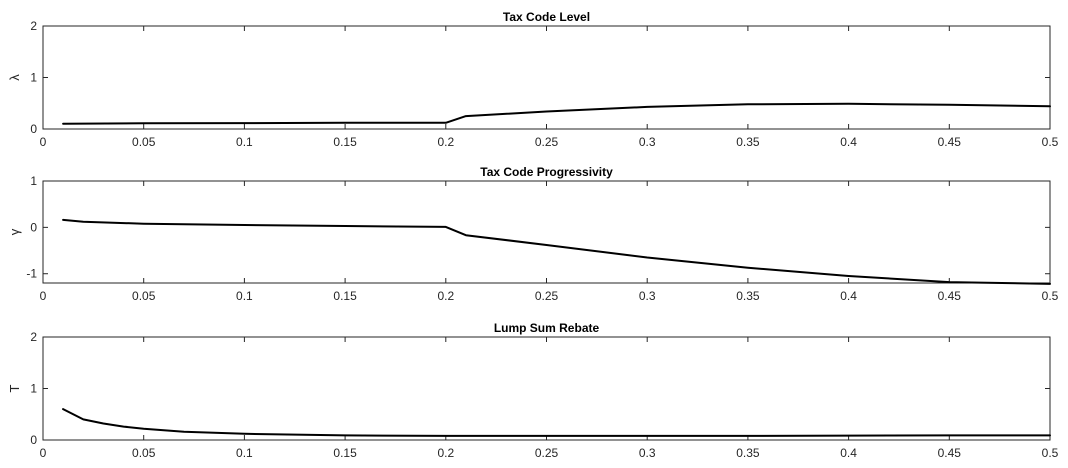 The height and width of the screenshot is (468, 1068). What do you see at coordinates (547, 328) in the screenshot?
I see `chart-title: Lump Sum Rebate` at bounding box center [547, 328].